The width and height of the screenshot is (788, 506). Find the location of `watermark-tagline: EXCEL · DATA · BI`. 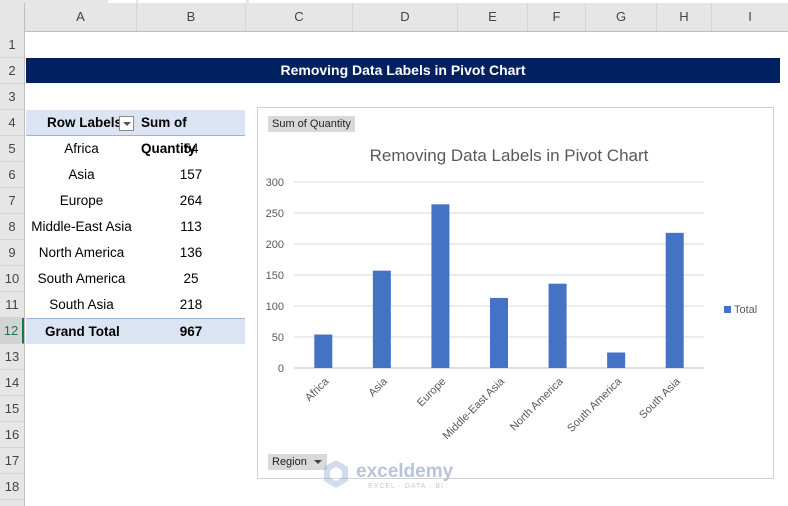

watermark-tagline: EXCEL · DATA · BI is located at coordinates (406, 486).